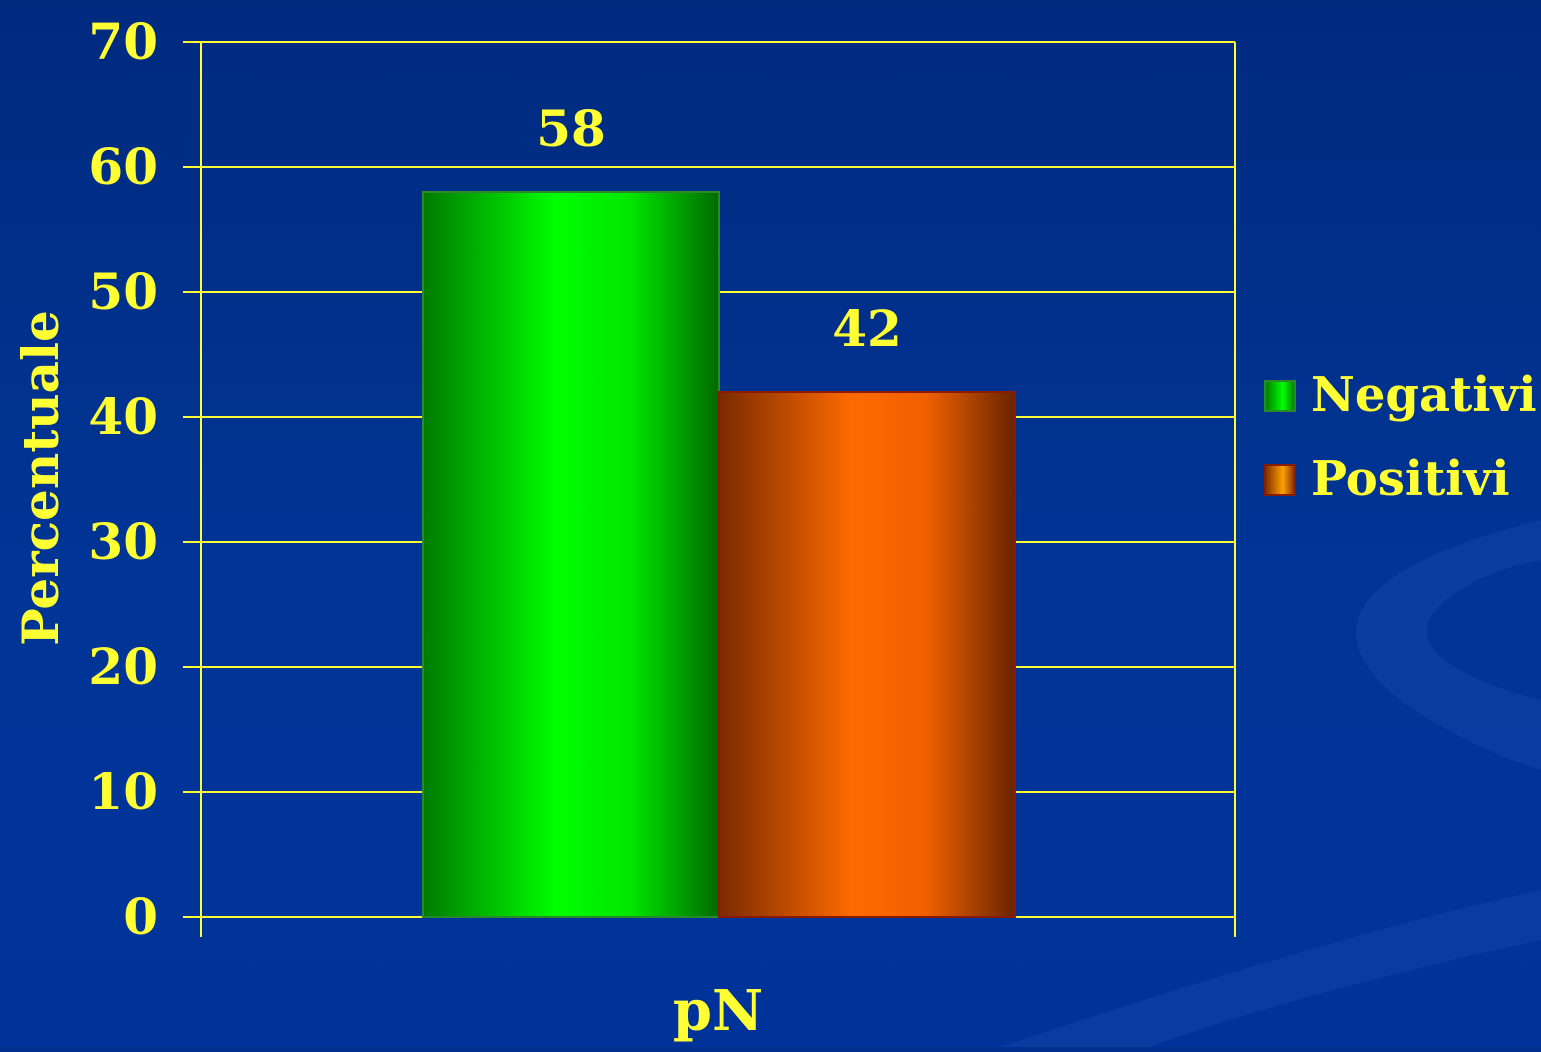 This screenshot has height=1052, width=1541. Describe the element at coordinates (1400, 437) in the screenshot. I see `legend: Negativi Positivi` at that location.